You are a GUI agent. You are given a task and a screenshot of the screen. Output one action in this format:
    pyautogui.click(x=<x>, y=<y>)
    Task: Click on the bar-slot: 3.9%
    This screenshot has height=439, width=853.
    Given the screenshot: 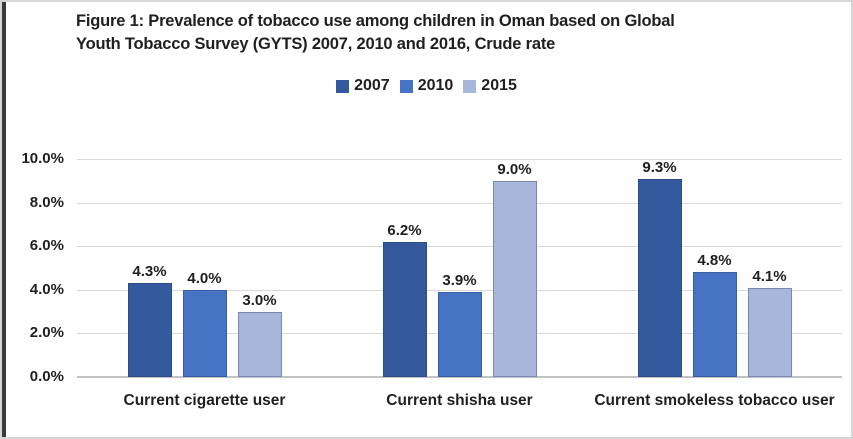 What is the action you would take?
    pyautogui.click(x=459, y=268)
    